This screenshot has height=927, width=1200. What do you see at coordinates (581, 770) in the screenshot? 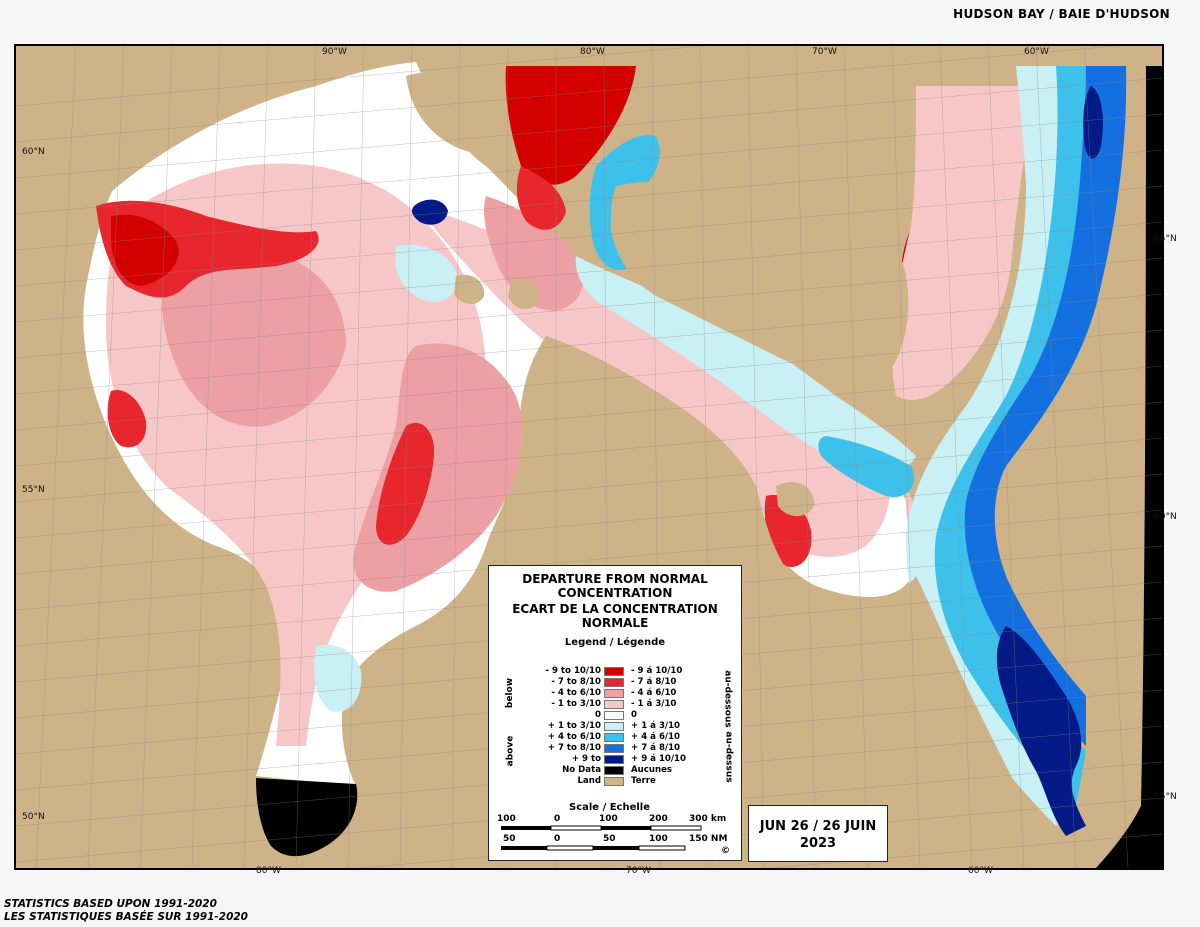
I see `legend-row-label-en: No Data` at bounding box center [581, 770].